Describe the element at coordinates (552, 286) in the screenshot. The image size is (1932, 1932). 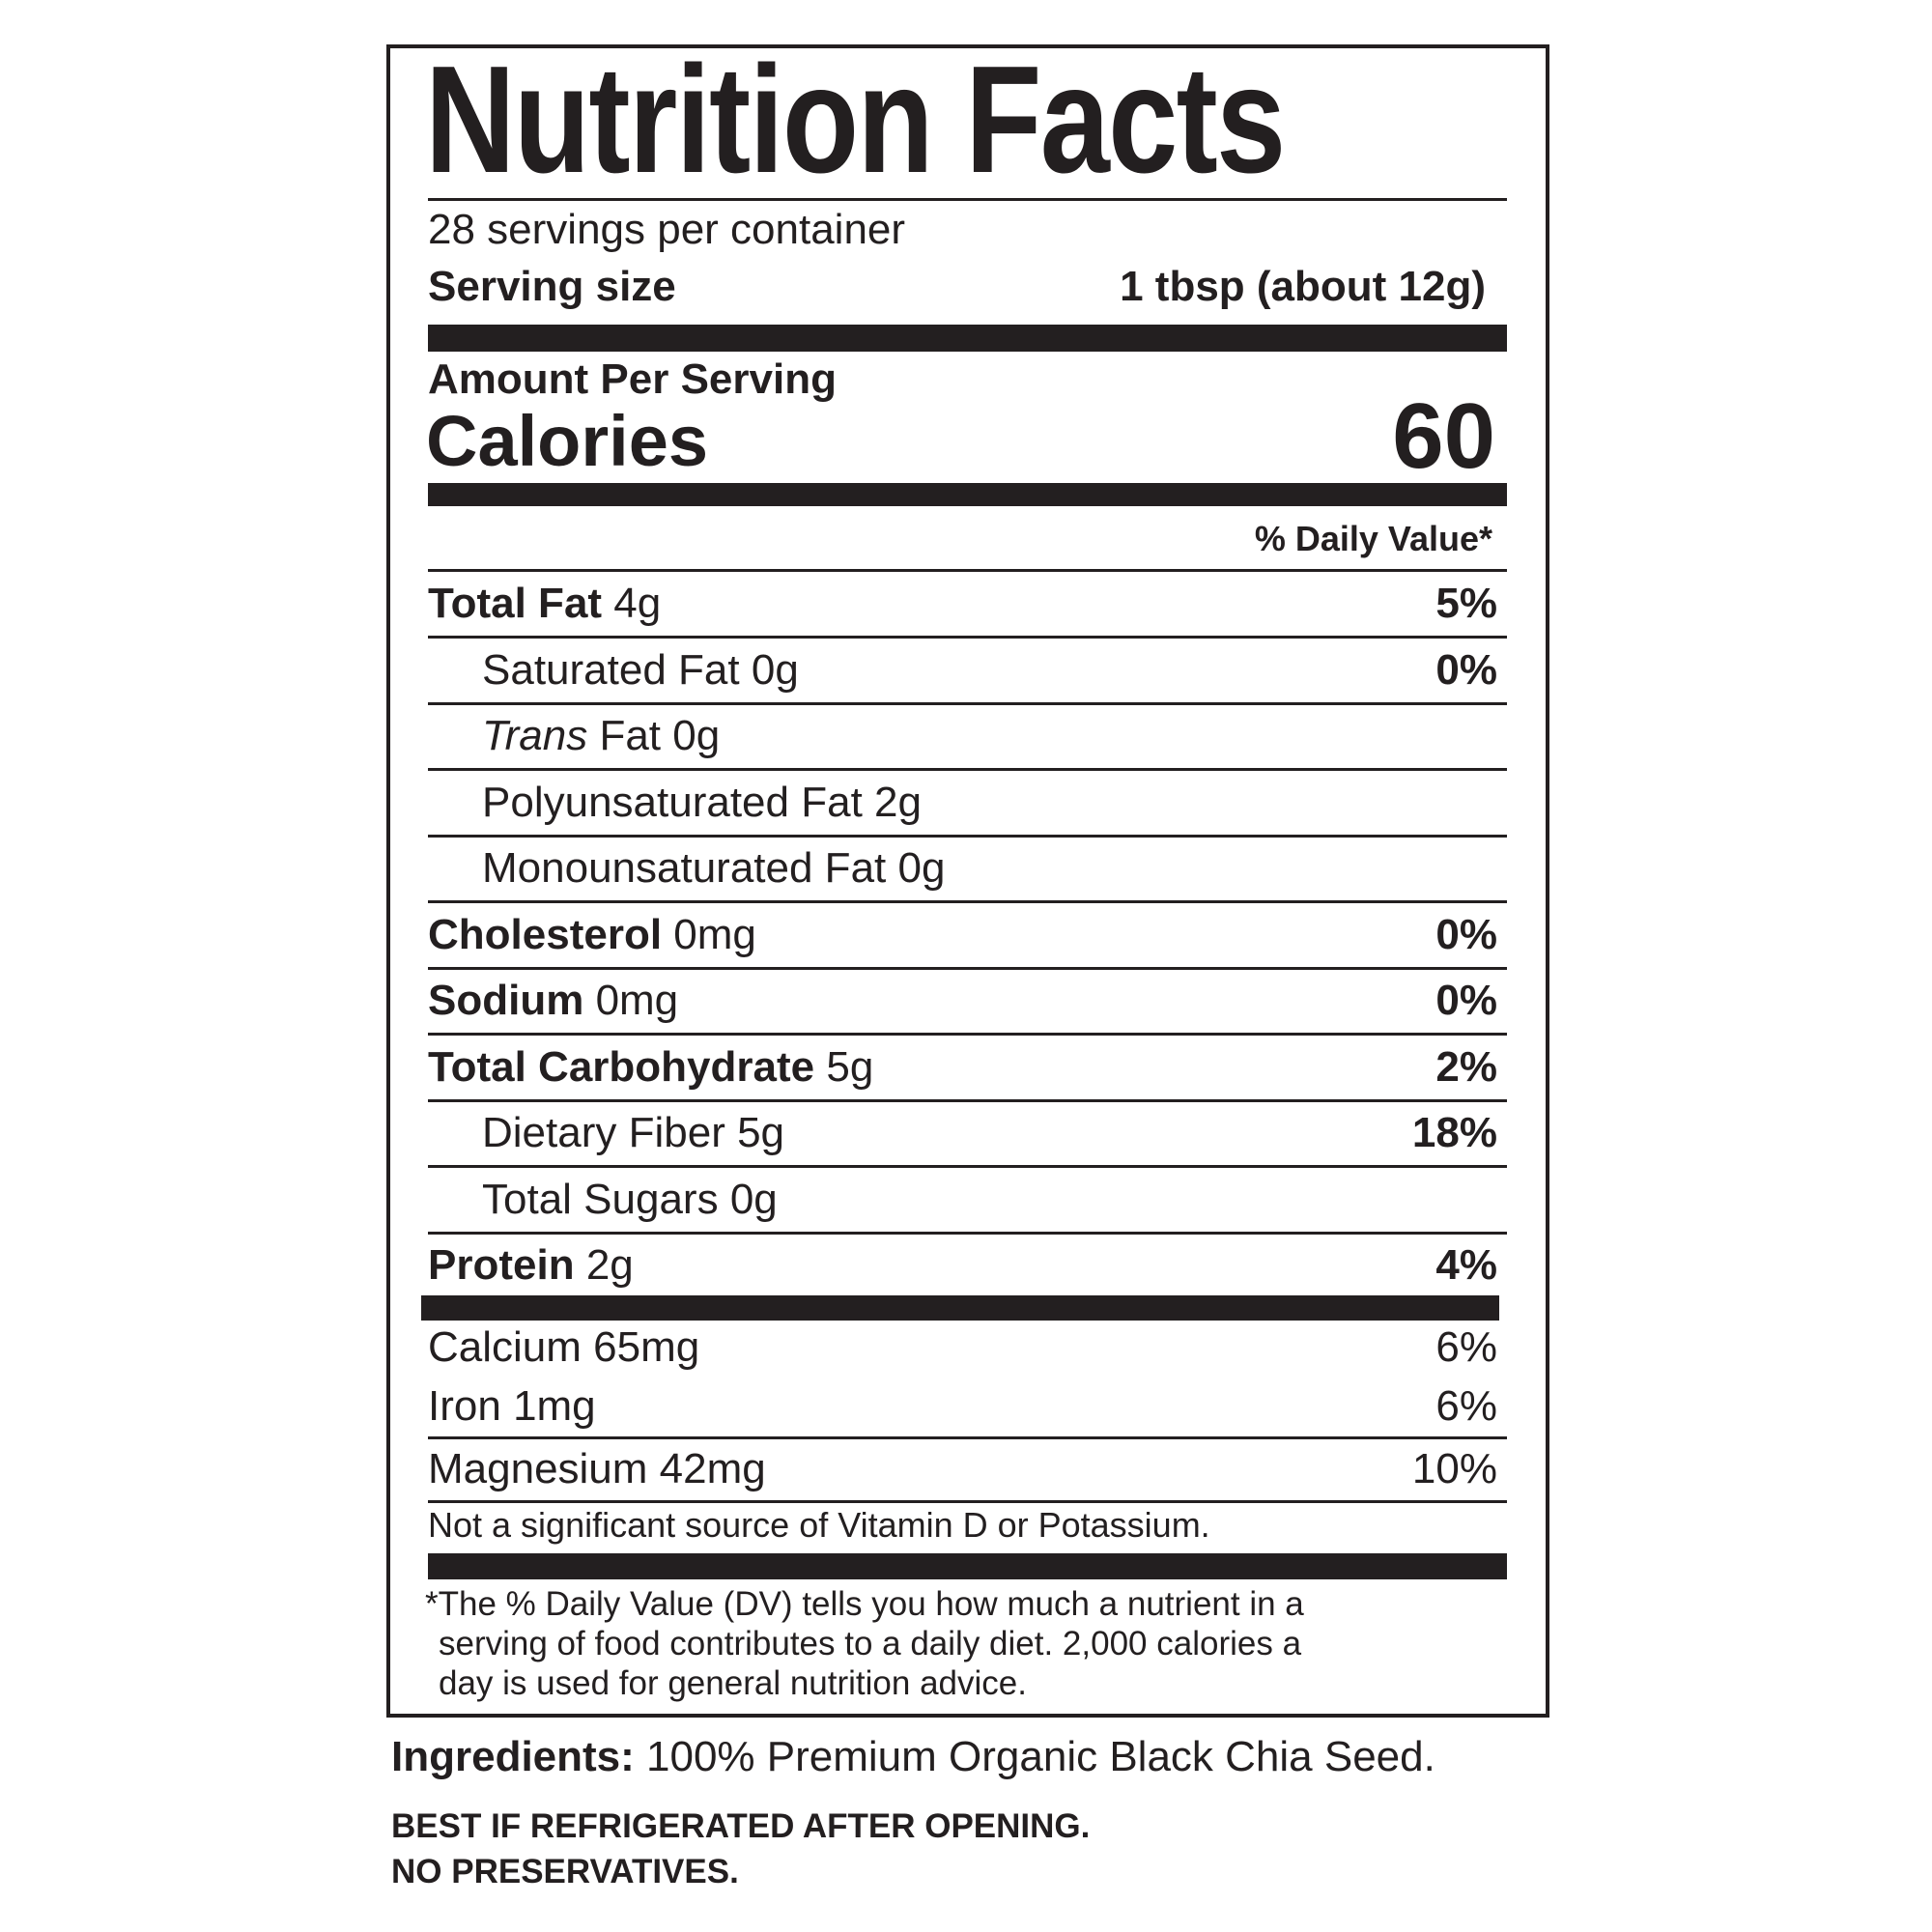
I see `serving-size-label: Serving size` at that location.